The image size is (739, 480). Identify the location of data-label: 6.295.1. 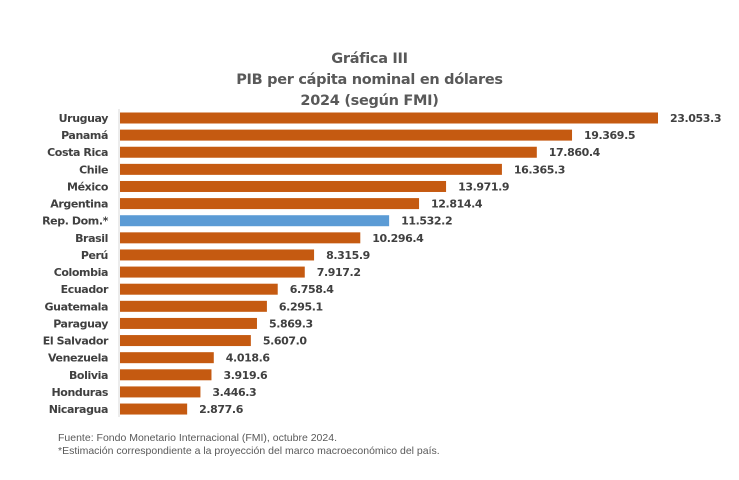
(301, 306).